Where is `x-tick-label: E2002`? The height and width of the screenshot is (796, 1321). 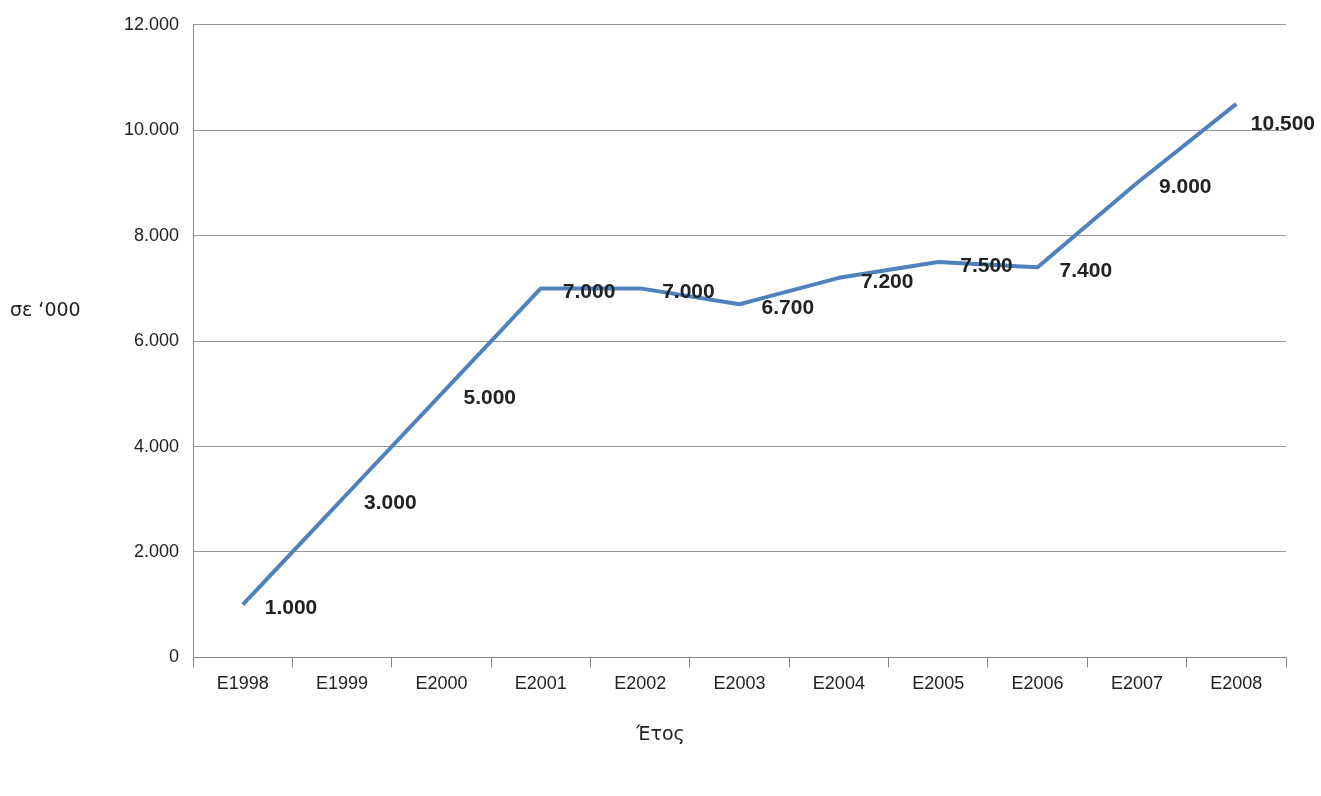 x-tick-label: E2002 is located at coordinates (640, 683).